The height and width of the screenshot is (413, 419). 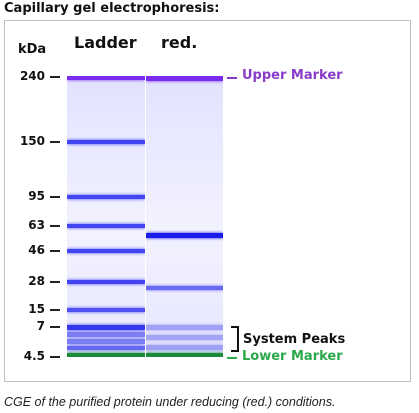 I want to click on system-peaks-bracket, so click(x=235, y=339).